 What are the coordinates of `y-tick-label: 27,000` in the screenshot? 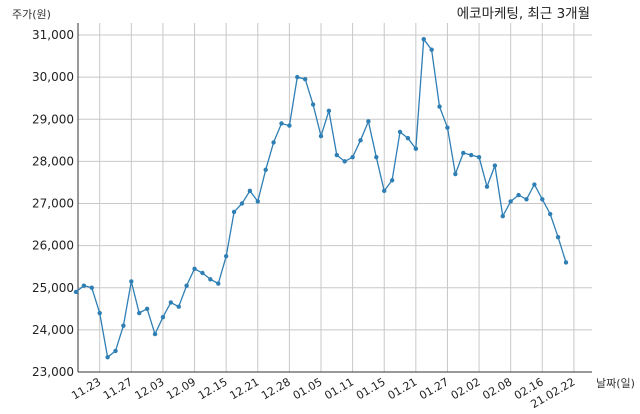 It's located at (53, 204).